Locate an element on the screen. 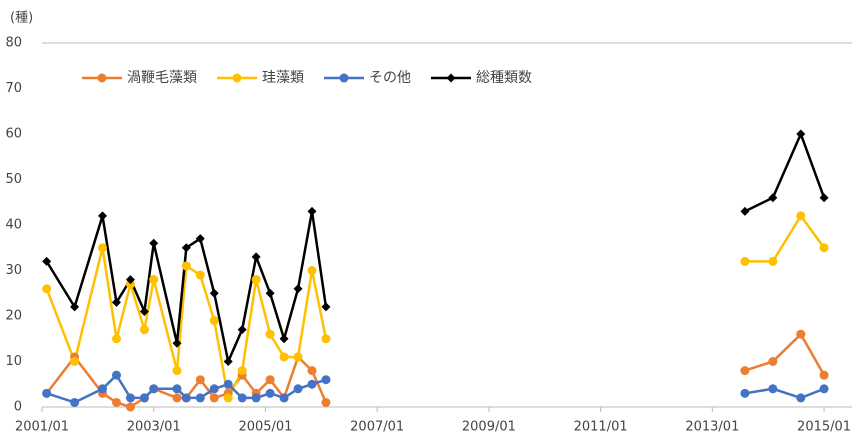  legend-label: 渦鞭毛藻類 is located at coordinates (162, 78).